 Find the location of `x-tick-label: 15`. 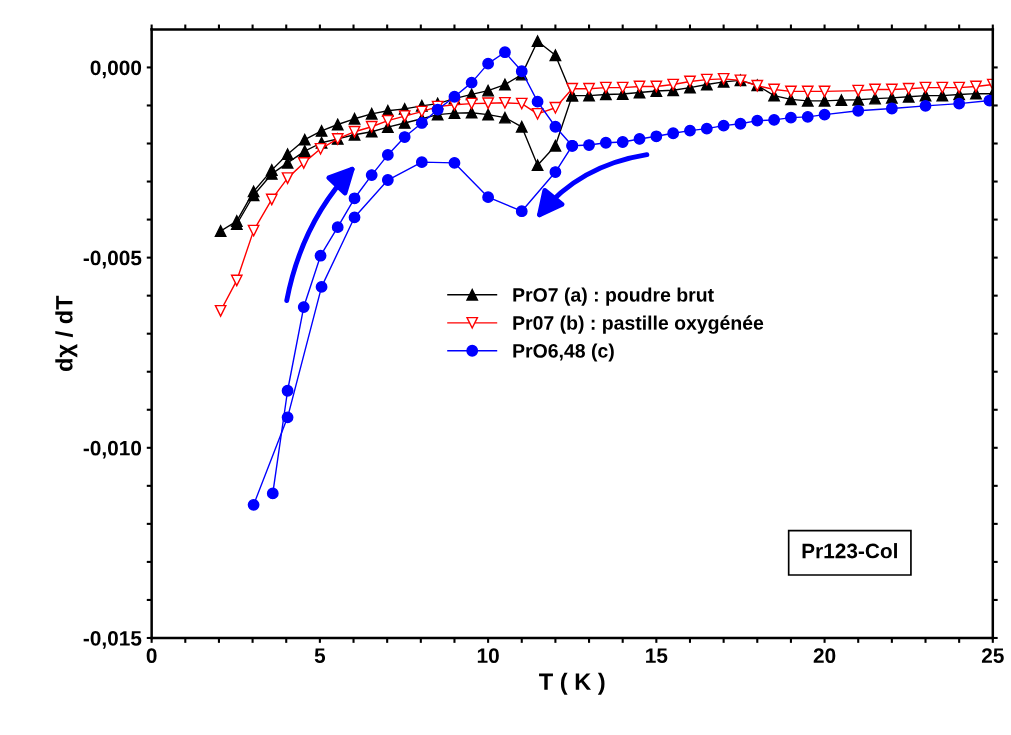

x-tick-label: 15 is located at coordinates (657, 655).